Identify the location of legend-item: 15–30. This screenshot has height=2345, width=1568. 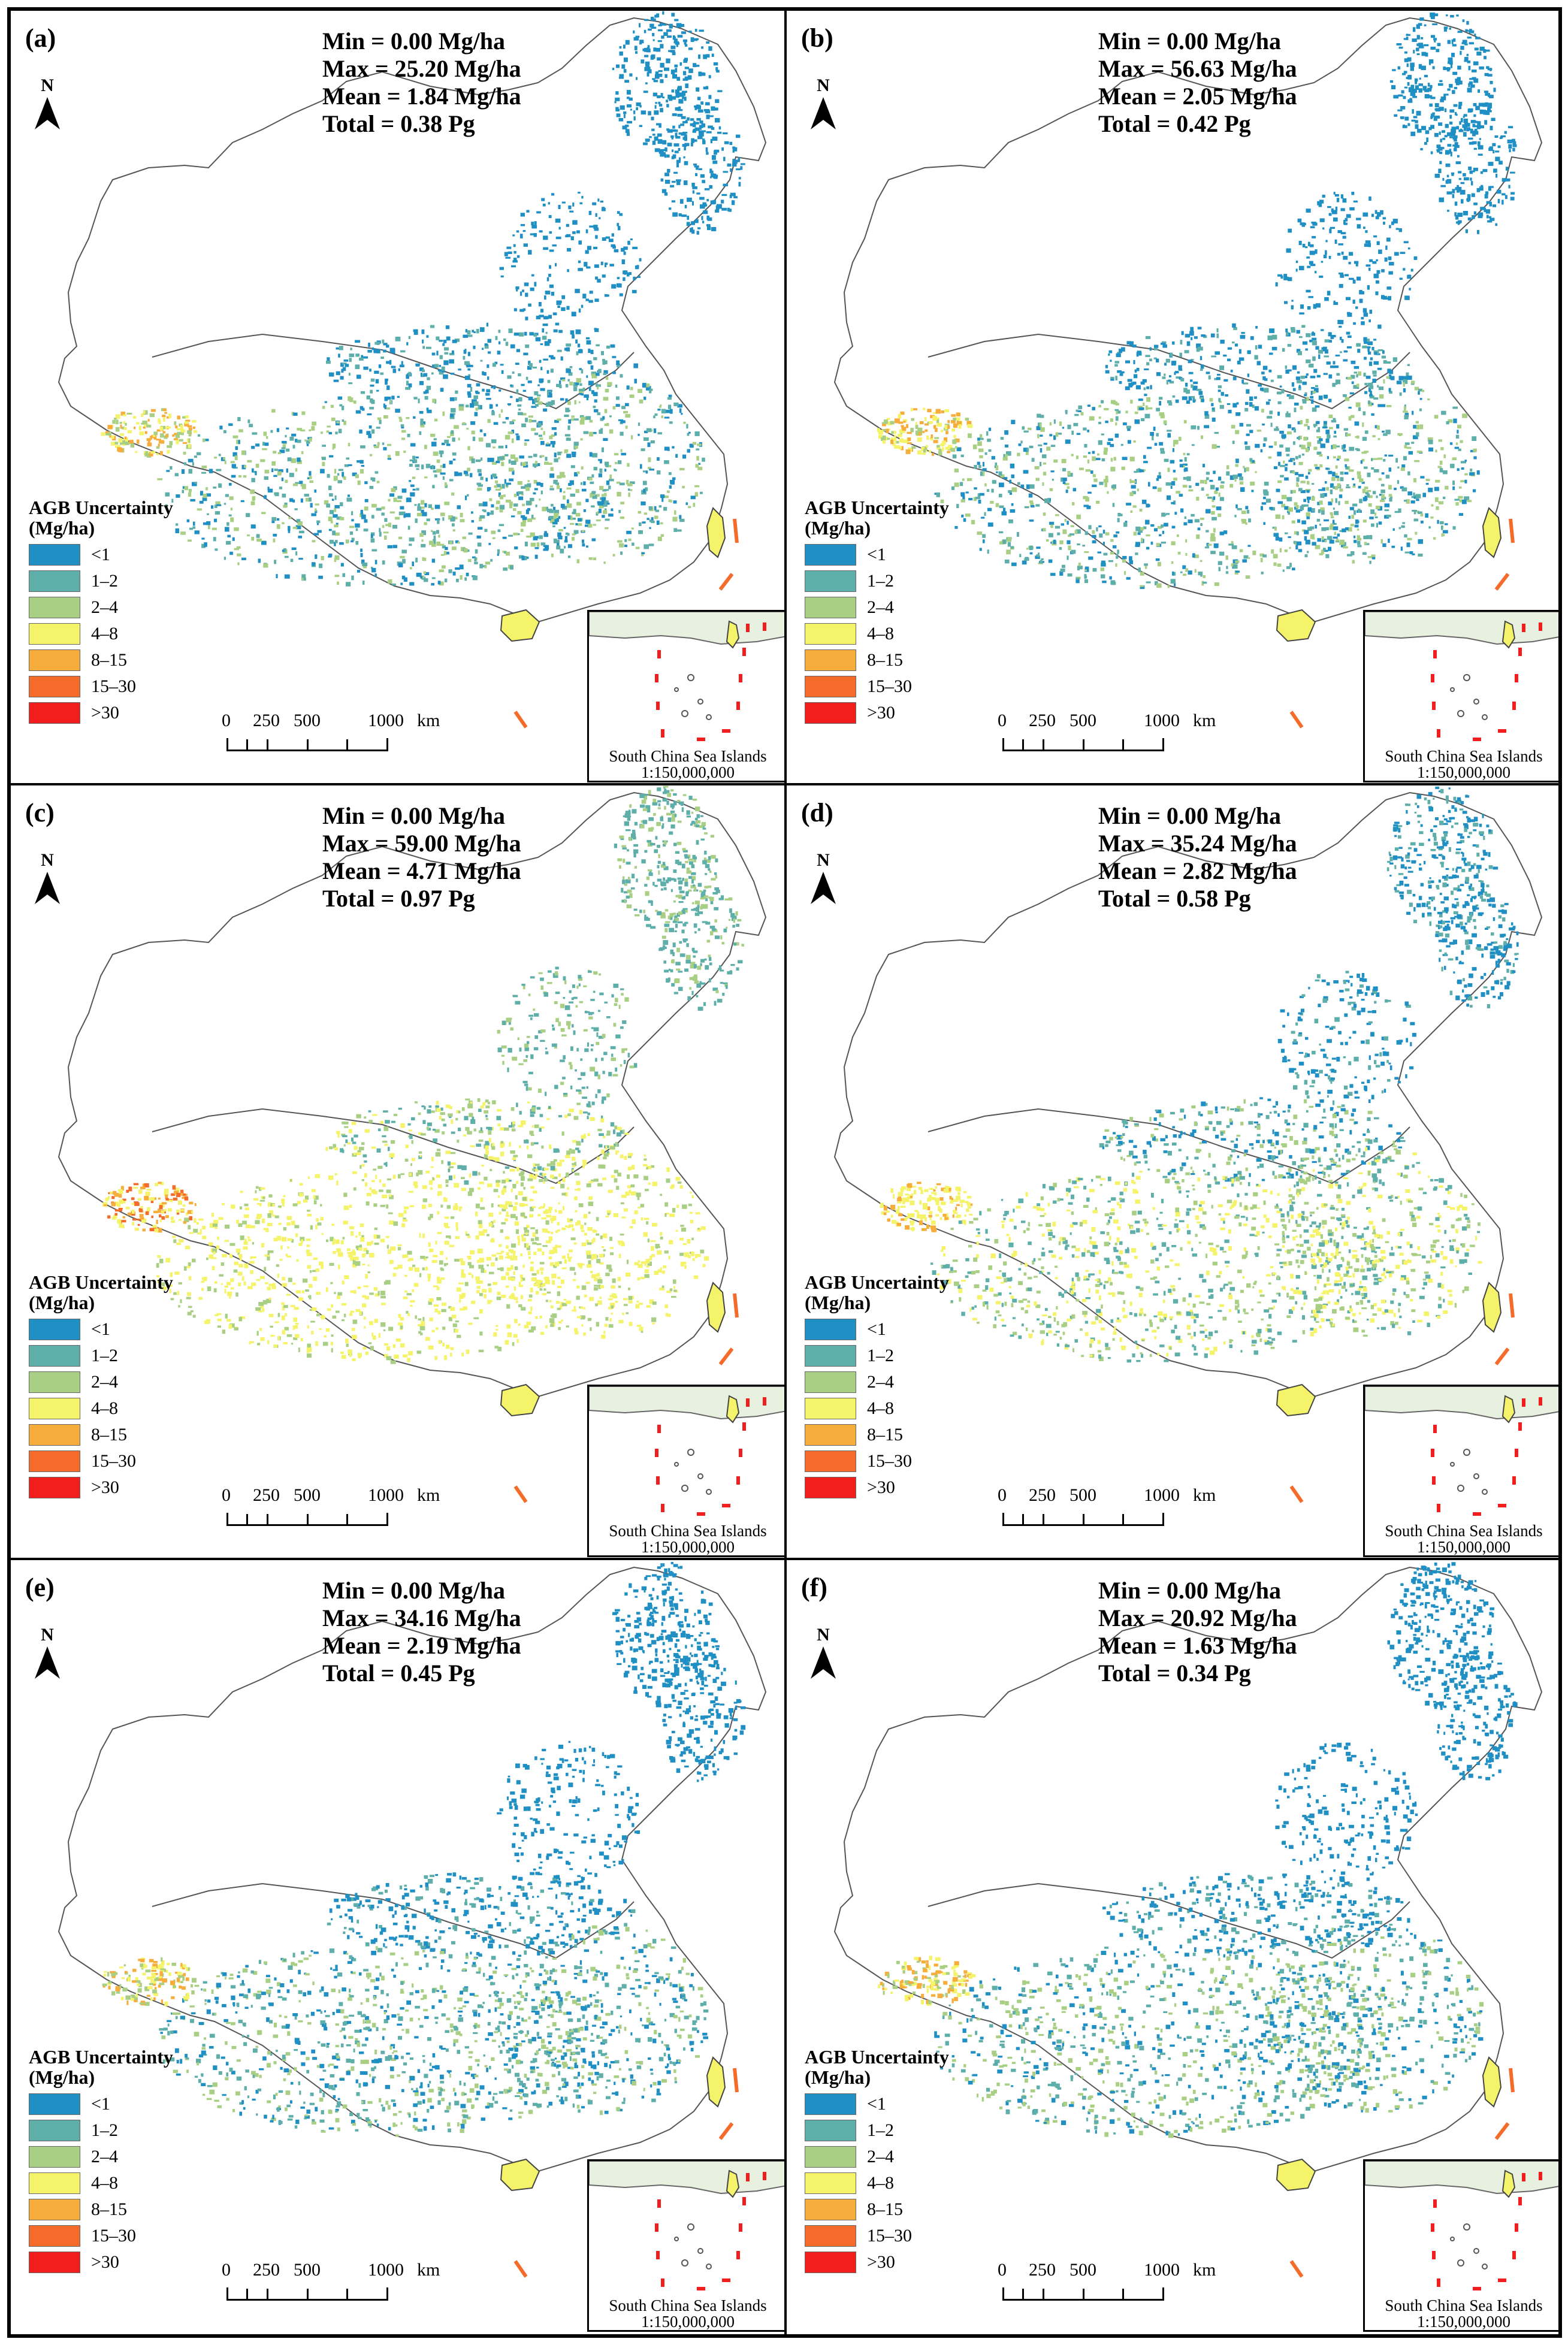
(877, 687).